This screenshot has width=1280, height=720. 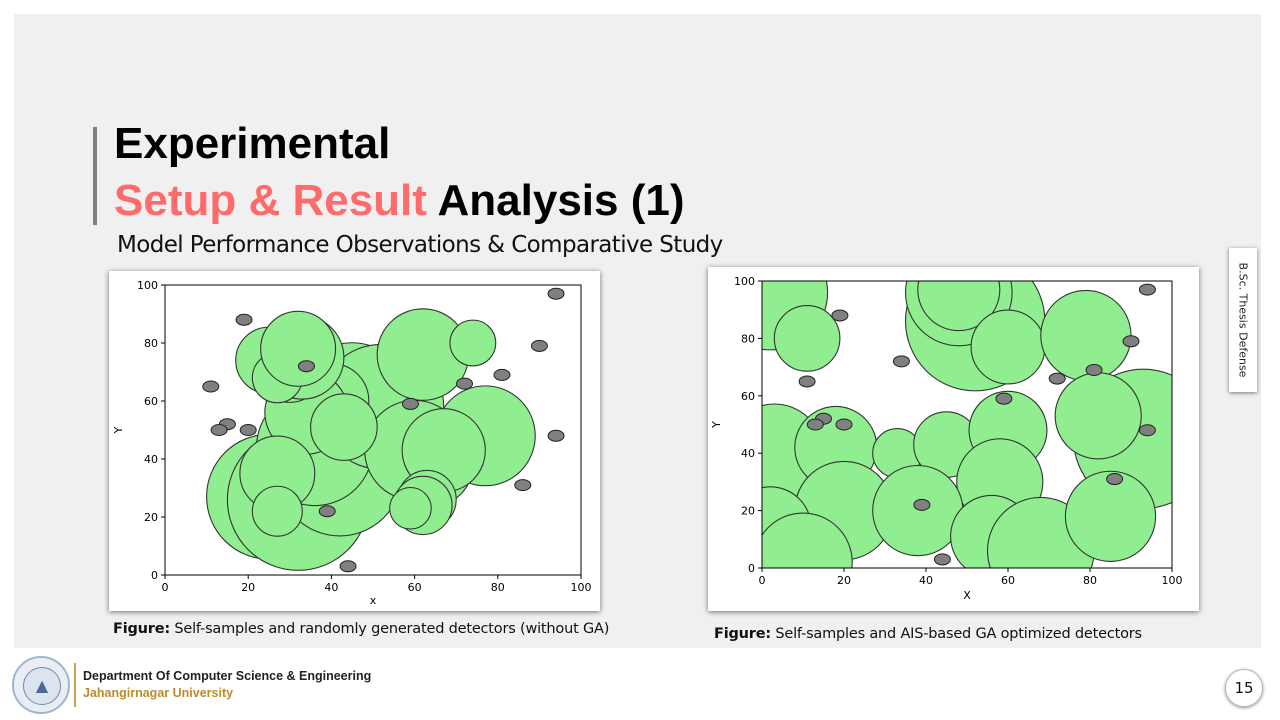 What do you see at coordinates (75, 685) in the screenshot?
I see `footer-divider` at bounding box center [75, 685].